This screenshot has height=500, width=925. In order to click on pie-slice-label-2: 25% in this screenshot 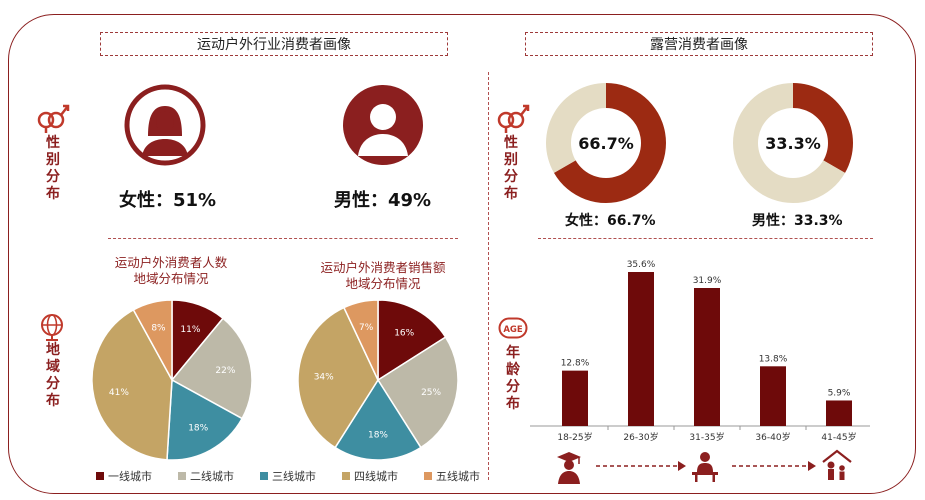, I will do `click(431, 393)`.